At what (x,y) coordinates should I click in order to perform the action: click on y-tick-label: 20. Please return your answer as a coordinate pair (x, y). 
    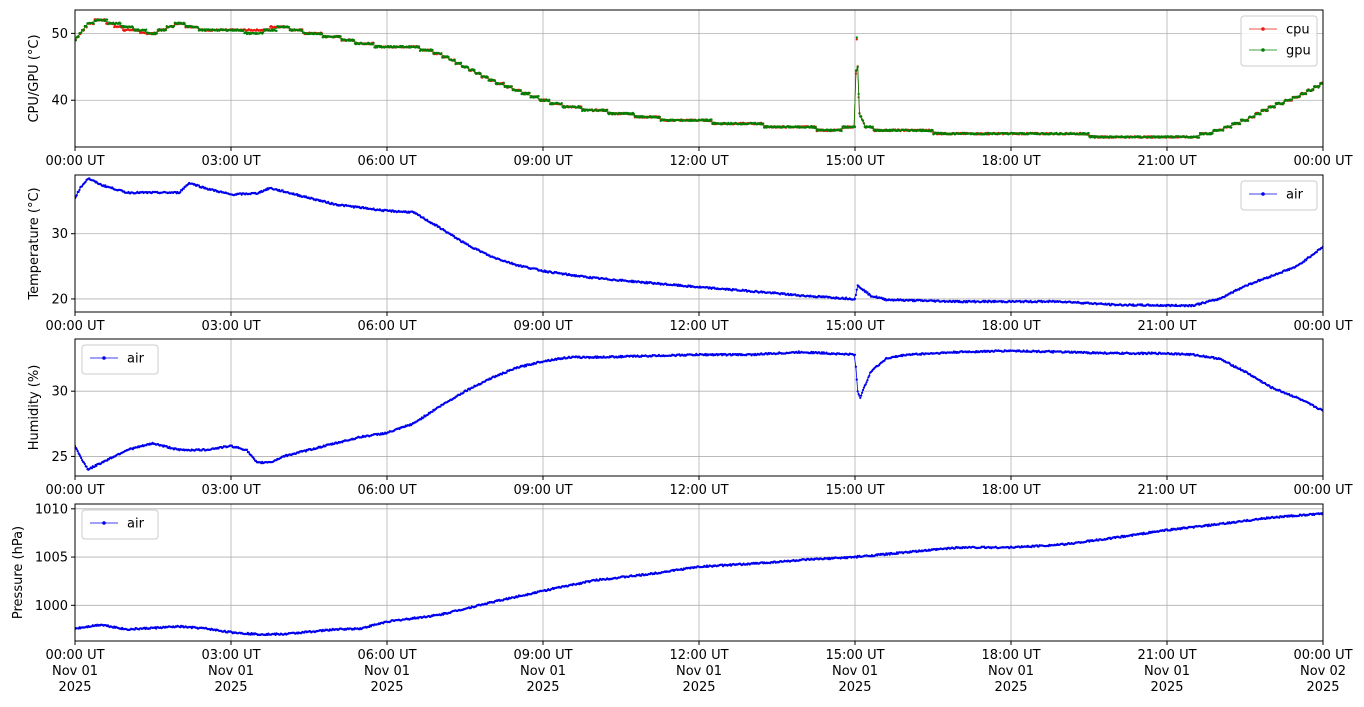
    Looking at the image, I should click on (59, 299).